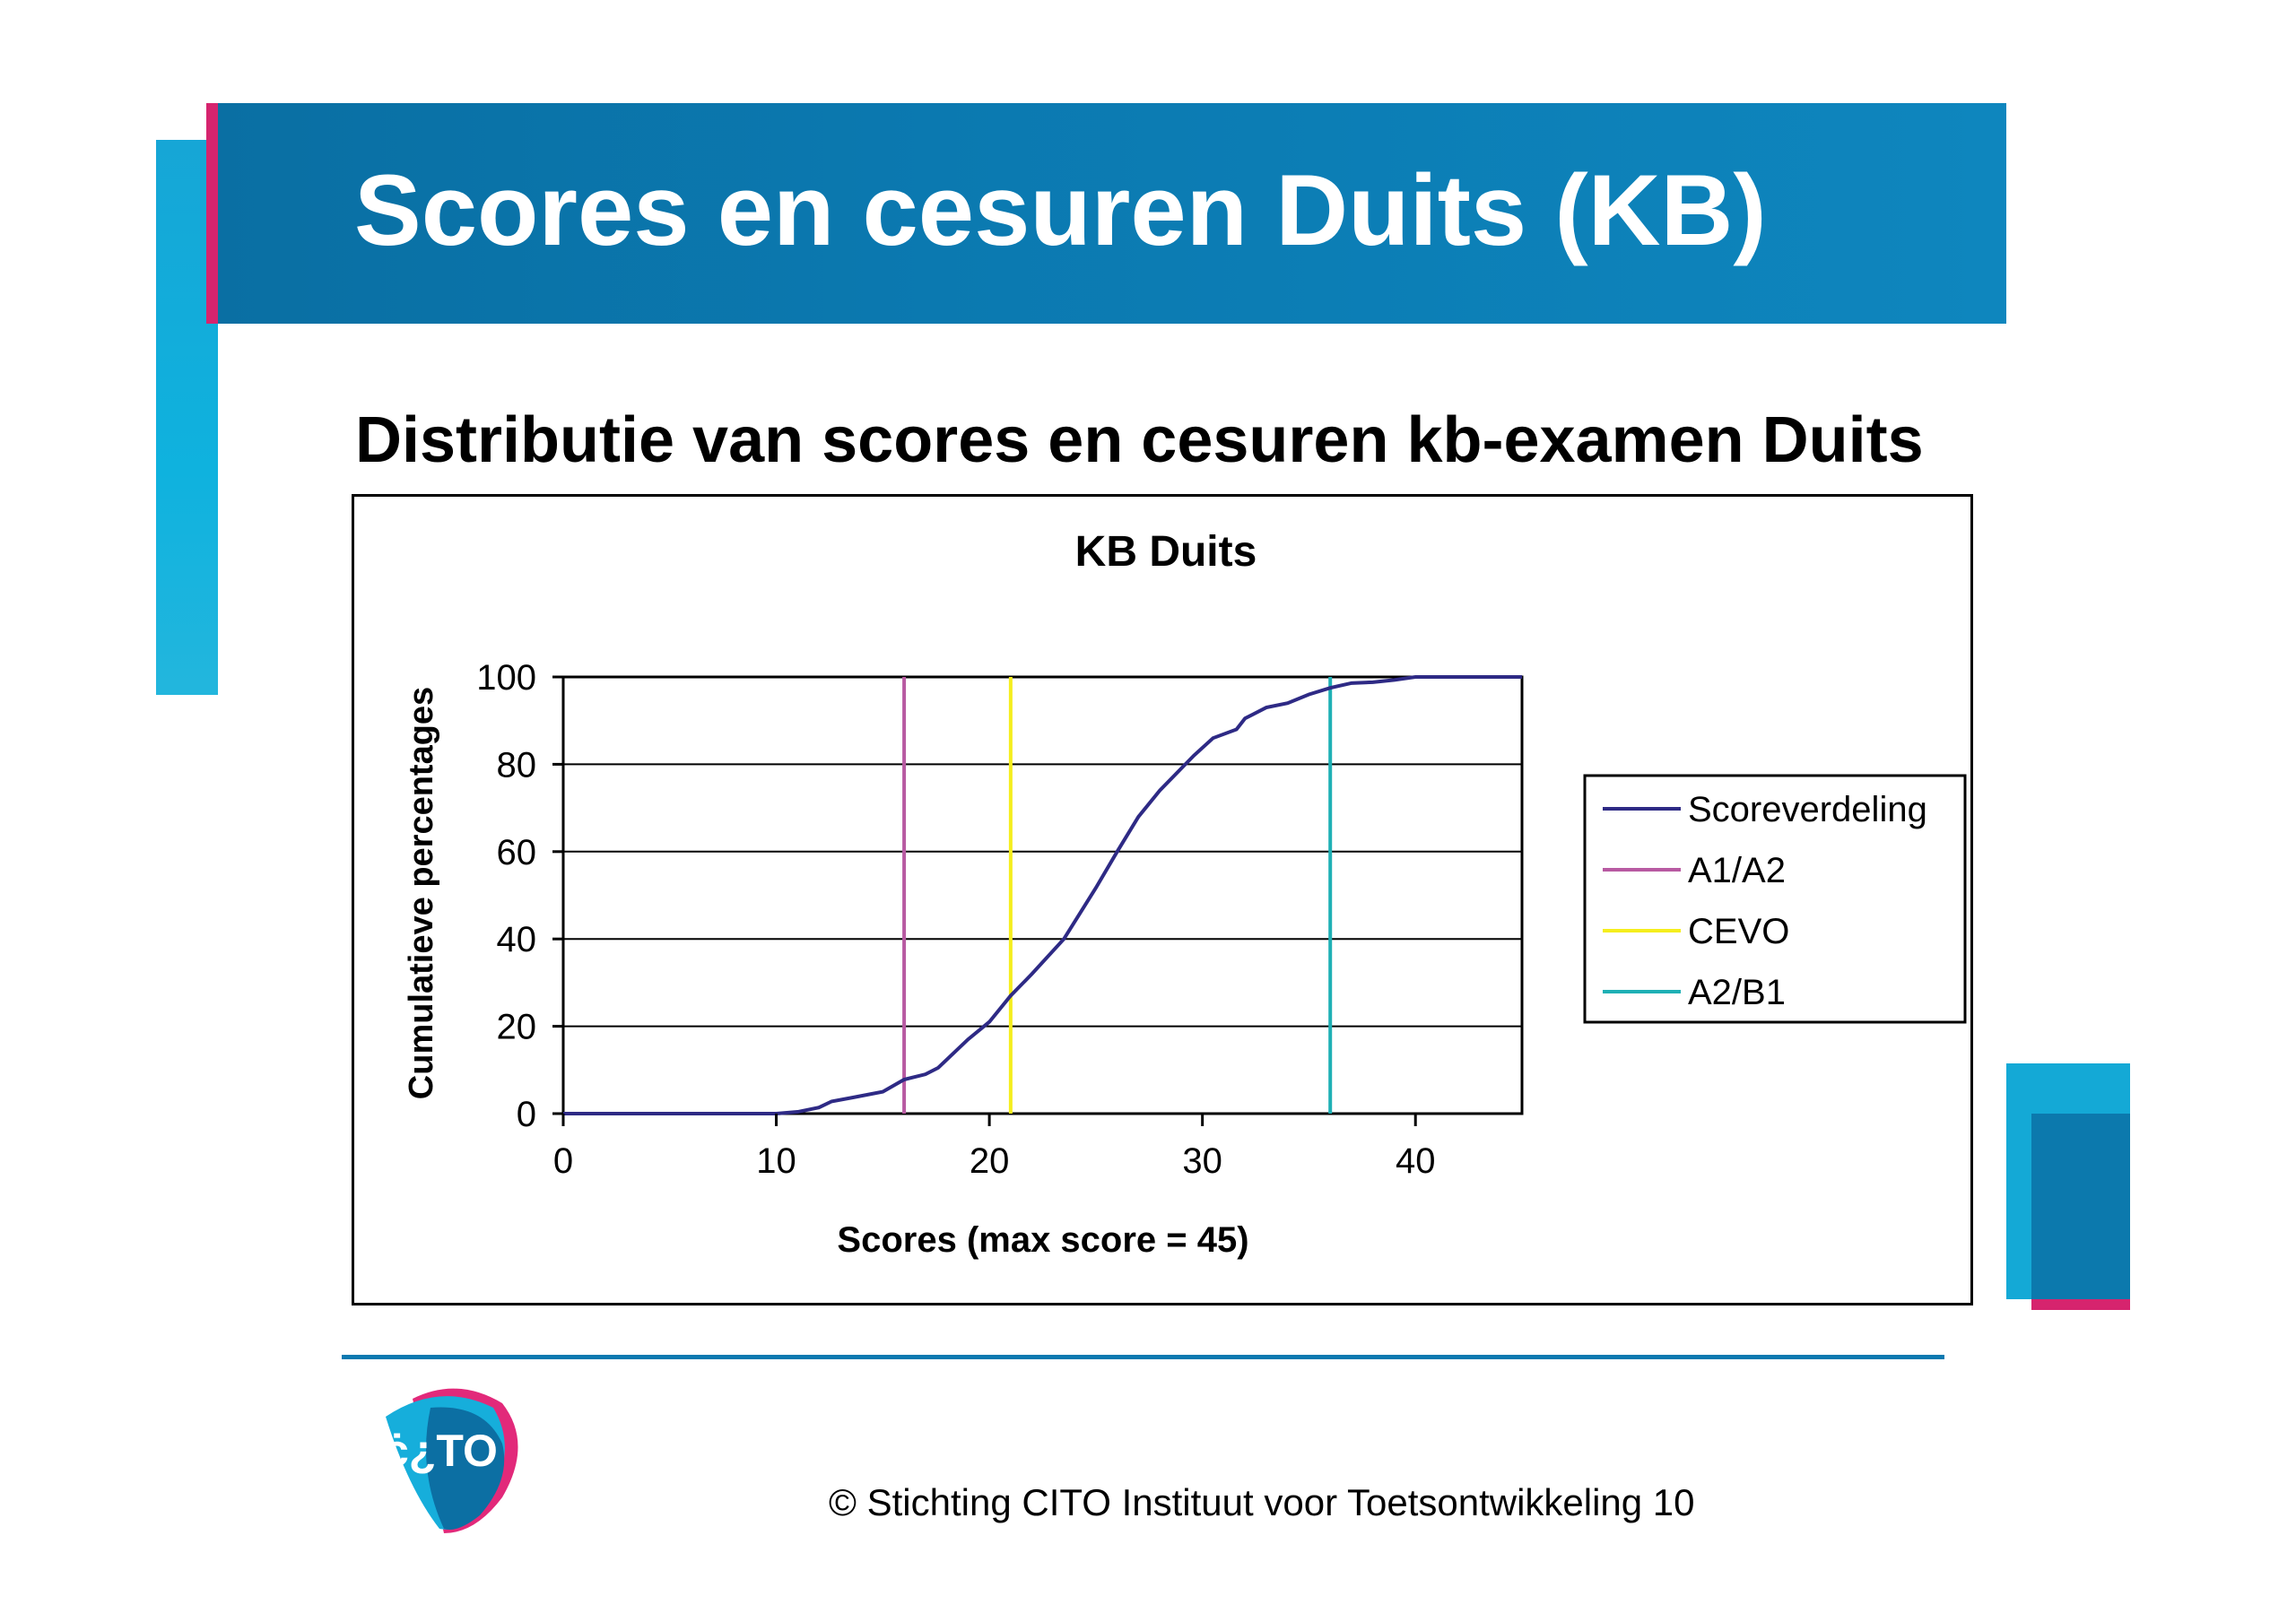 The image size is (2296, 1622). Describe the element at coordinates (1737, 992) in the screenshot. I see `legend-label: A2/B1` at that location.